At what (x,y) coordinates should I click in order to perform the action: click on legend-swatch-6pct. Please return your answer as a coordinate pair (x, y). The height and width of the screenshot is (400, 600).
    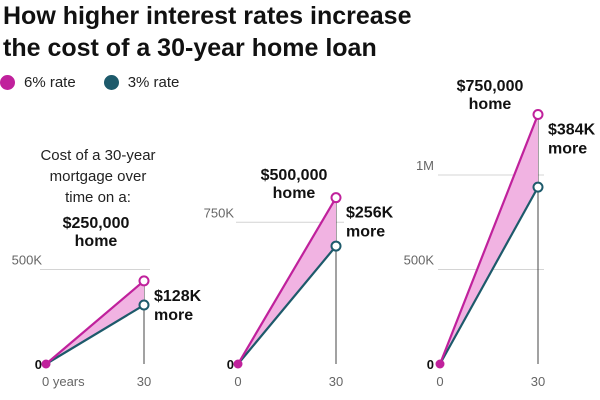
    Looking at the image, I should click on (7, 82).